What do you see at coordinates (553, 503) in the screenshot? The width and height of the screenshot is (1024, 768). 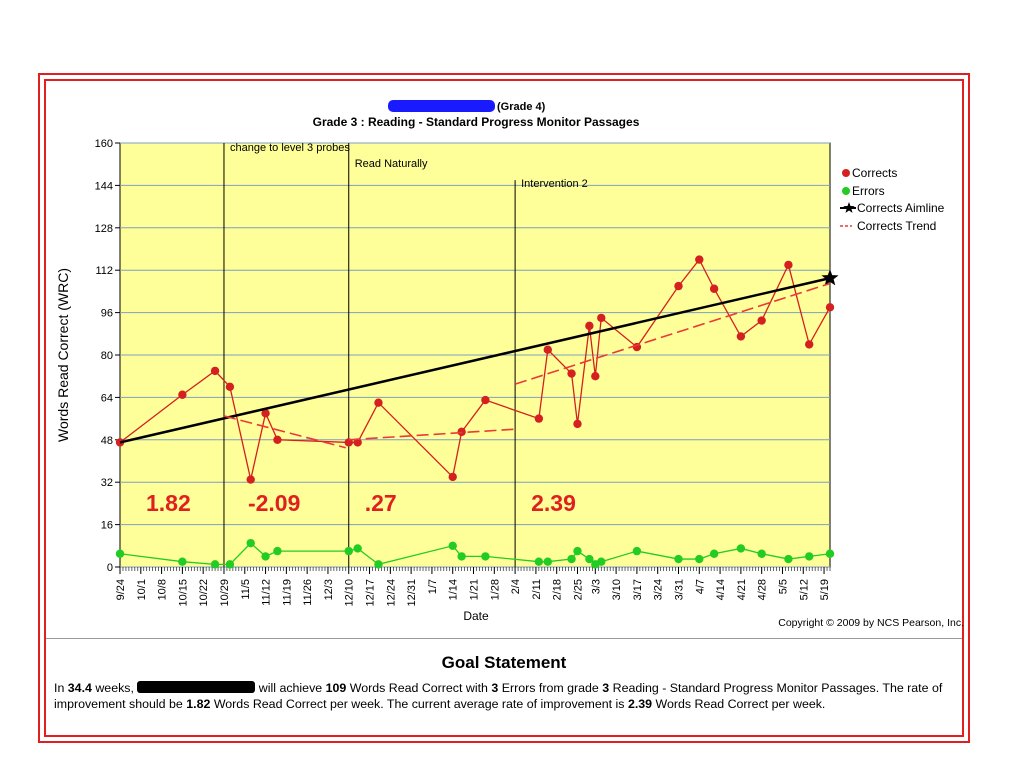 I see `phase-rate-label: 2.39` at bounding box center [553, 503].